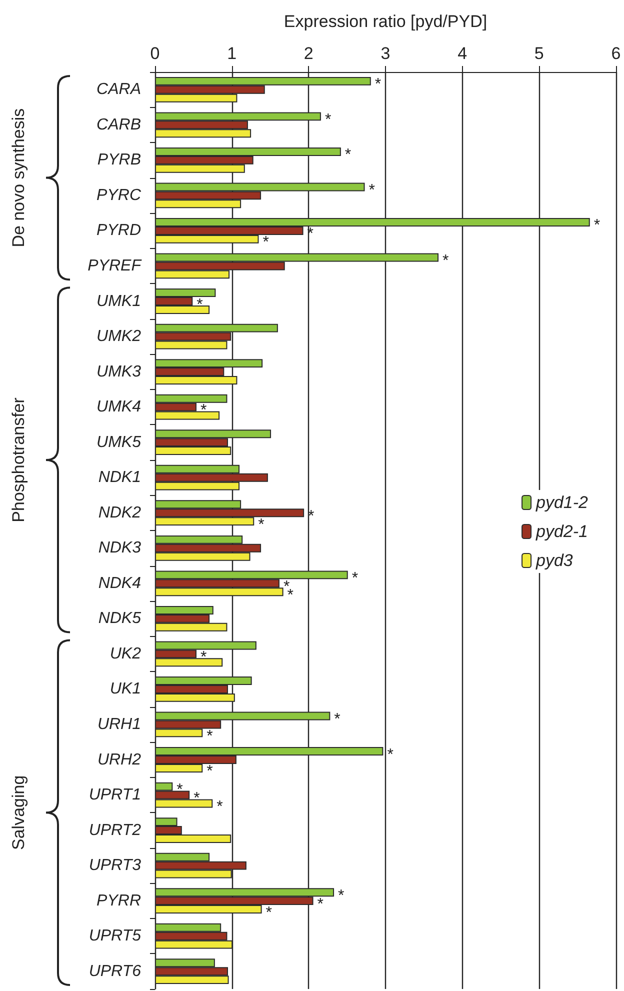 The width and height of the screenshot is (624, 991). Describe the element at coordinates (385, 53) in the screenshot. I see `x-tick-label: 3` at that location.